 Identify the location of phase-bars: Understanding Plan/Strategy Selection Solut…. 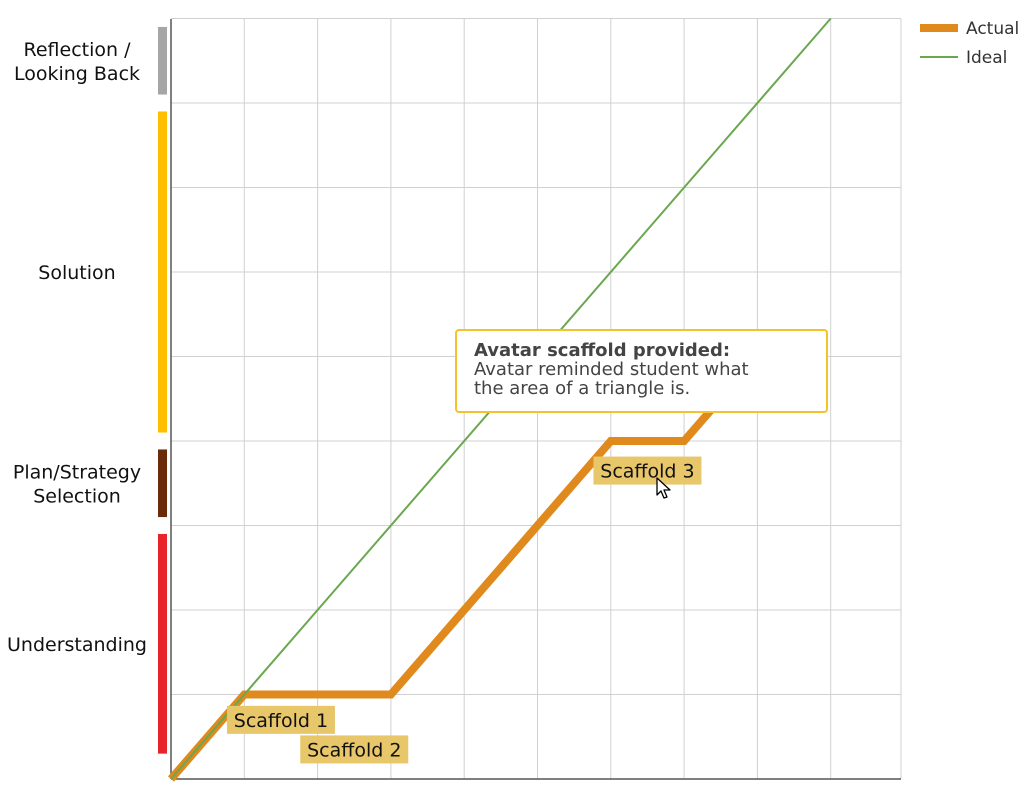
(87, 390).